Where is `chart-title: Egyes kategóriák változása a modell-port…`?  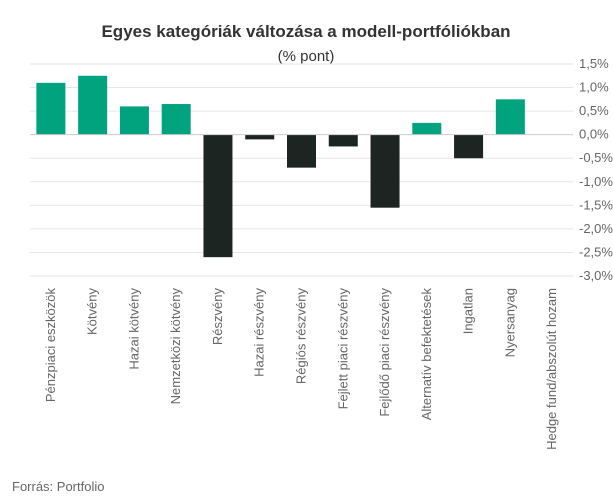
chart-title: Egyes kategóriák változása a modell-port… is located at coordinates (305, 31).